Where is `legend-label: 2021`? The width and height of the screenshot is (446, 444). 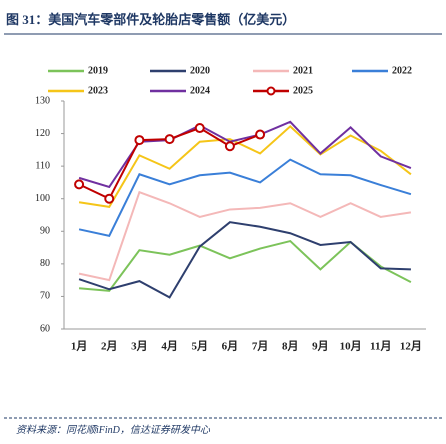
legend-label: 2021 is located at coordinates (303, 70).